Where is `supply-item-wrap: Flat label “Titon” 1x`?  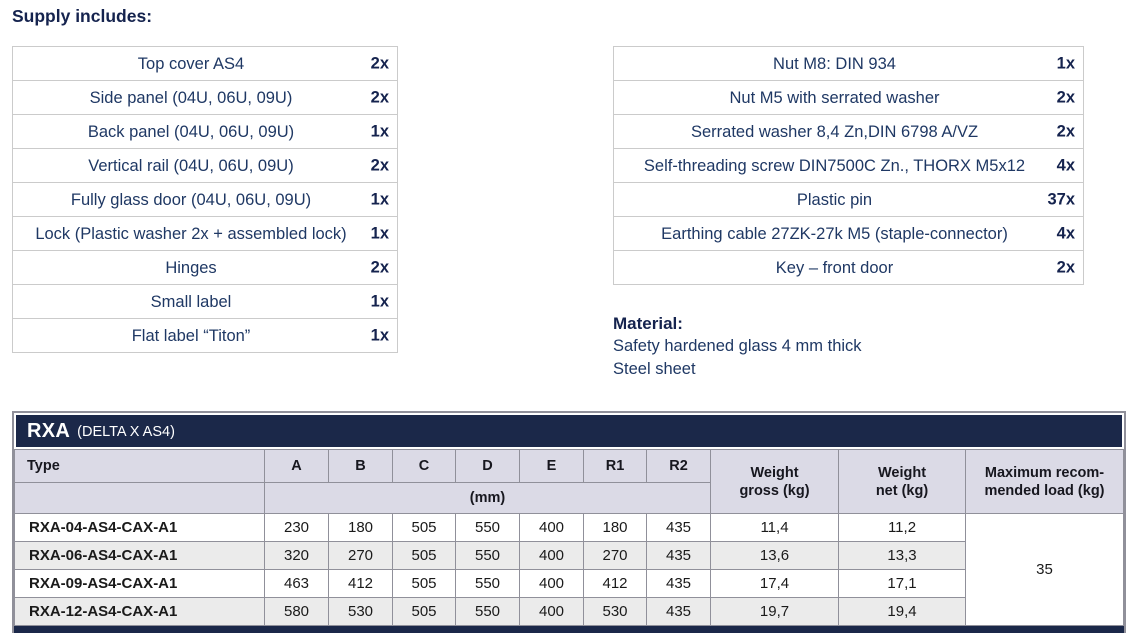 supply-item-wrap: Flat label “Titon” 1x is located at coordinates (205, 336).